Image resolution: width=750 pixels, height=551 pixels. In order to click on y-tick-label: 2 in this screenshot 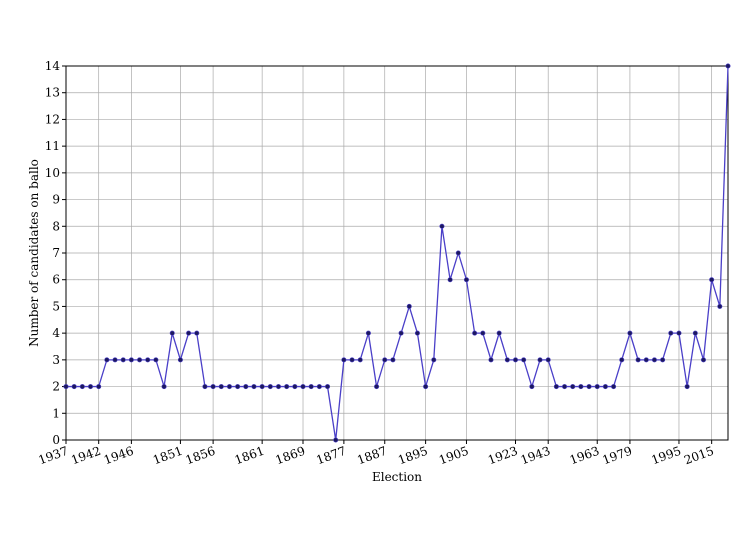, I will do `click(56, 387)`.